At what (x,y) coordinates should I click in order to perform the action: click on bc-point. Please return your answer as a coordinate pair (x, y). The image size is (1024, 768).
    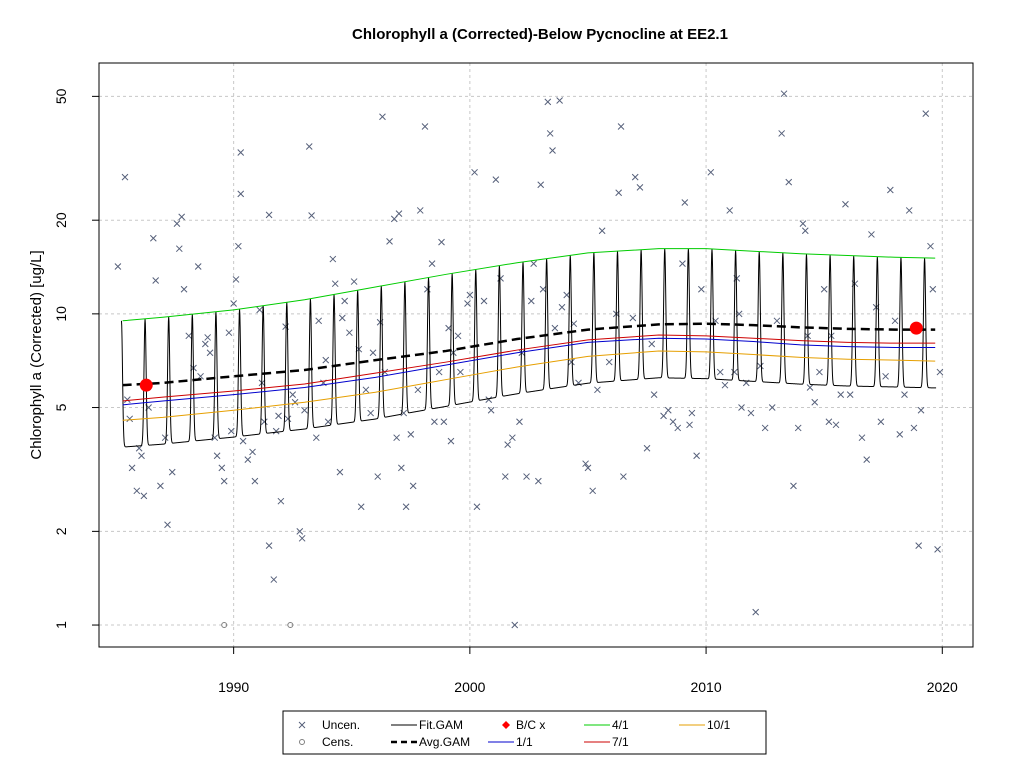
    Looking at the image, I should click on (146, 385).